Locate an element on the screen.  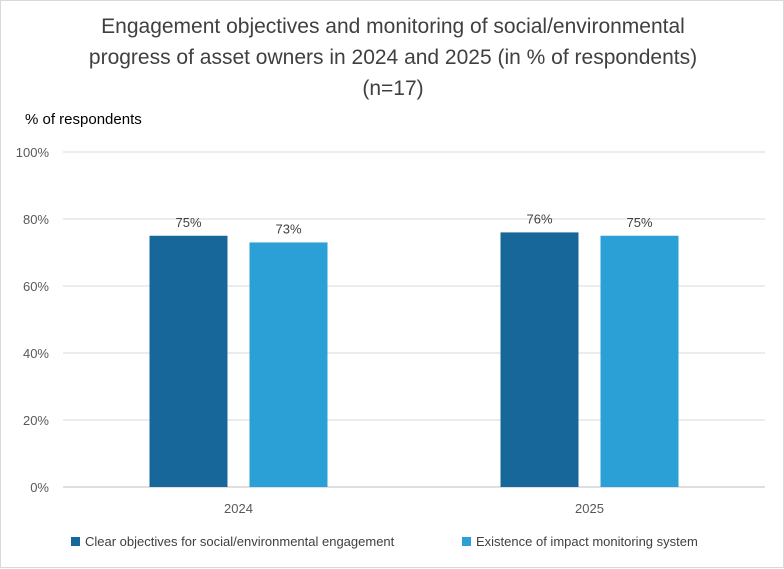
legend-item-series-2: Existence of impact monitoring system is located at coordinates (580, 541).